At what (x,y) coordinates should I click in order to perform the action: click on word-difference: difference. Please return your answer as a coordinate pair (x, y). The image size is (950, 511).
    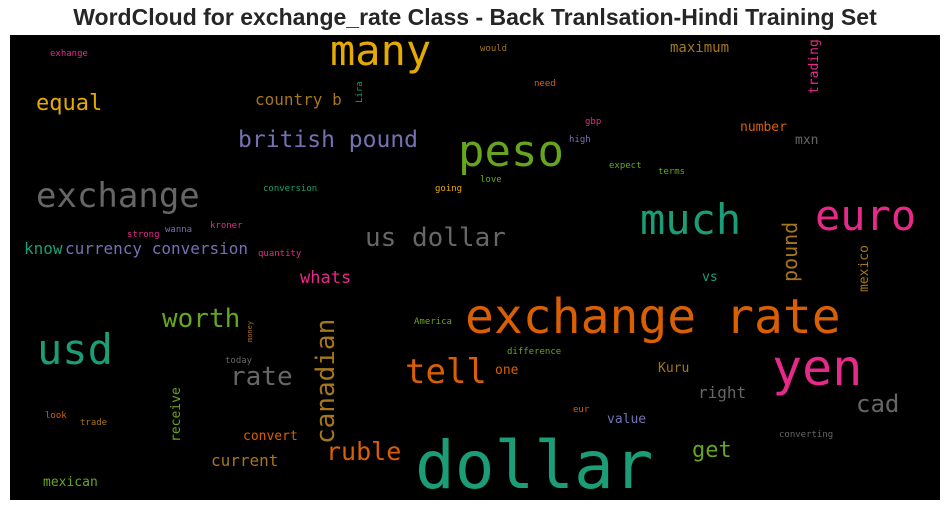
    Looking at the image, I should click on (534, 352).